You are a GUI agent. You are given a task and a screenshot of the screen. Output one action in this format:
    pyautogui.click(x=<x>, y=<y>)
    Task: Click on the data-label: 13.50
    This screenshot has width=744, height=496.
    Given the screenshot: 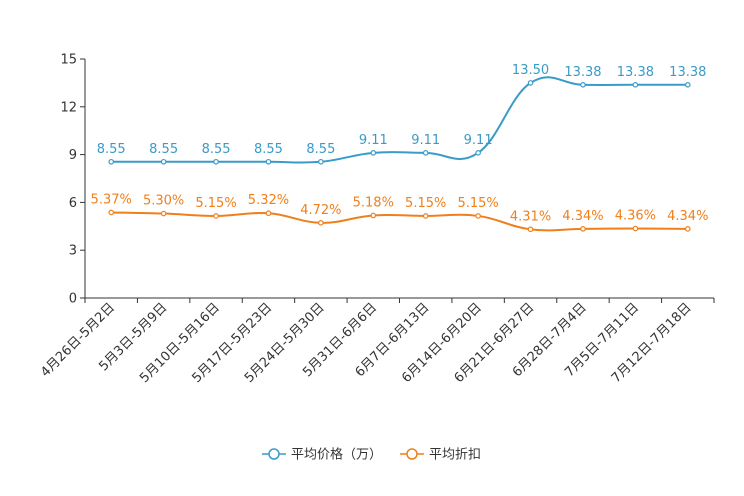 What is the action you would take?
    pyautogui.click(x=530, y=70)
    